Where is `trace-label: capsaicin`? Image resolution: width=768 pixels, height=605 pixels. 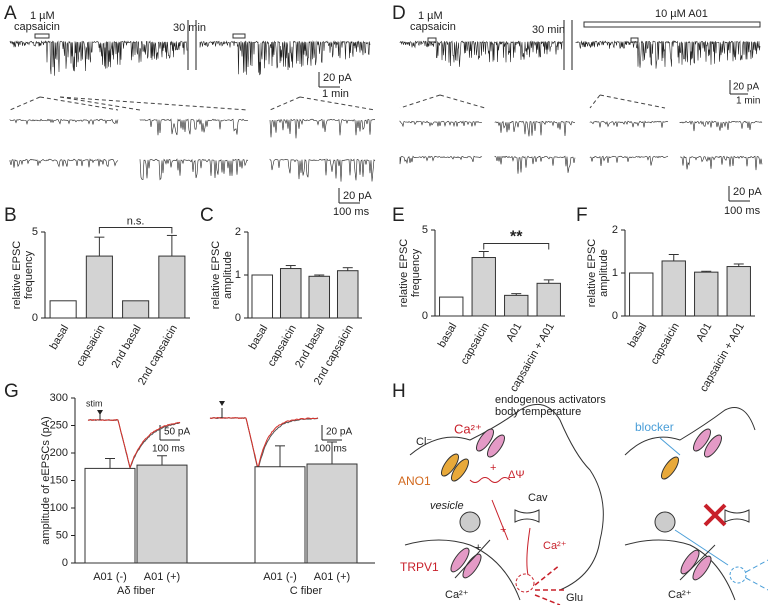 trace-label: capsaicin is located at coordinates (433, 27).